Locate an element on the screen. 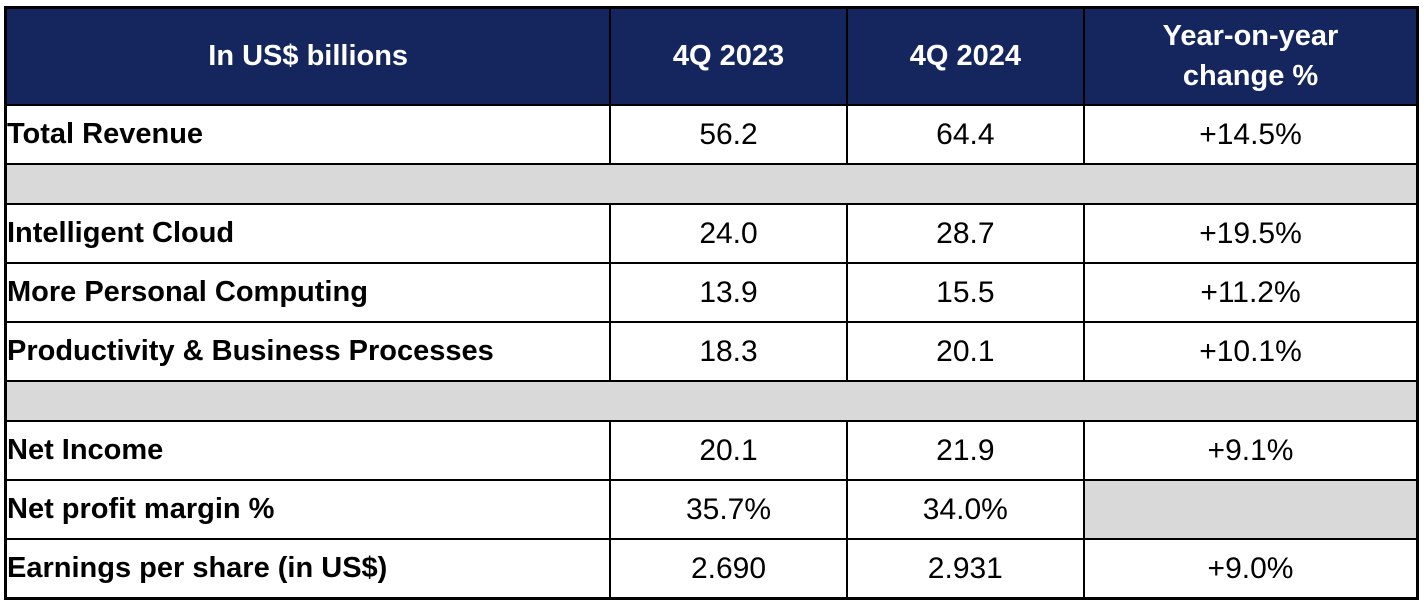 The width and height of the screenshot is (1424, 603). header-yoy-change: Year-on-year change % is located at coordinates (1251, 56).